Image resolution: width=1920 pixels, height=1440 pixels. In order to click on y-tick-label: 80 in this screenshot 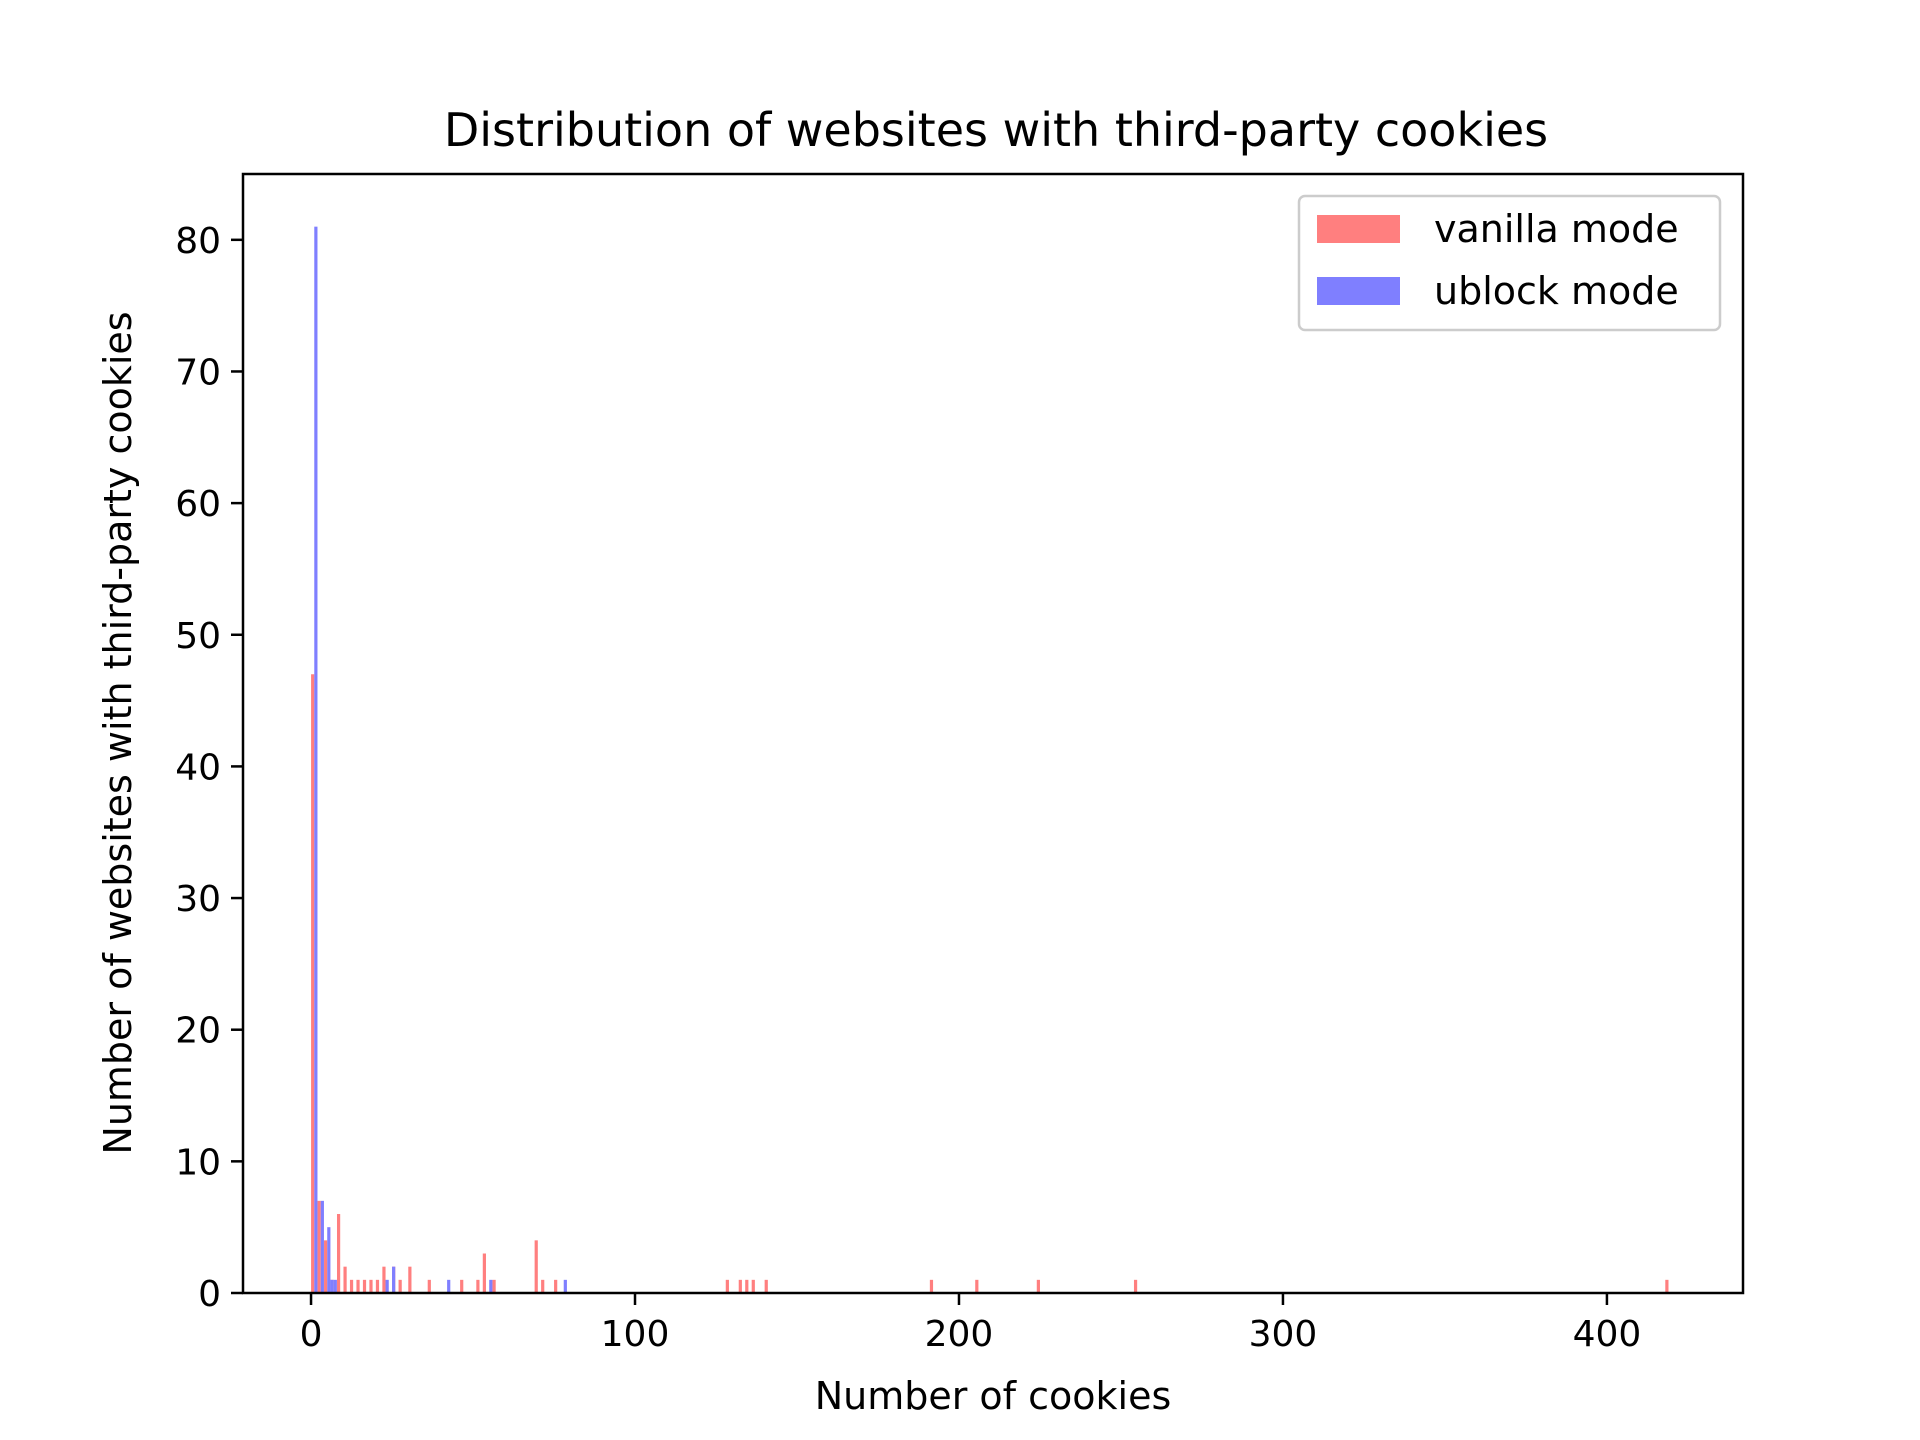, I will do `click(198, 241)`.